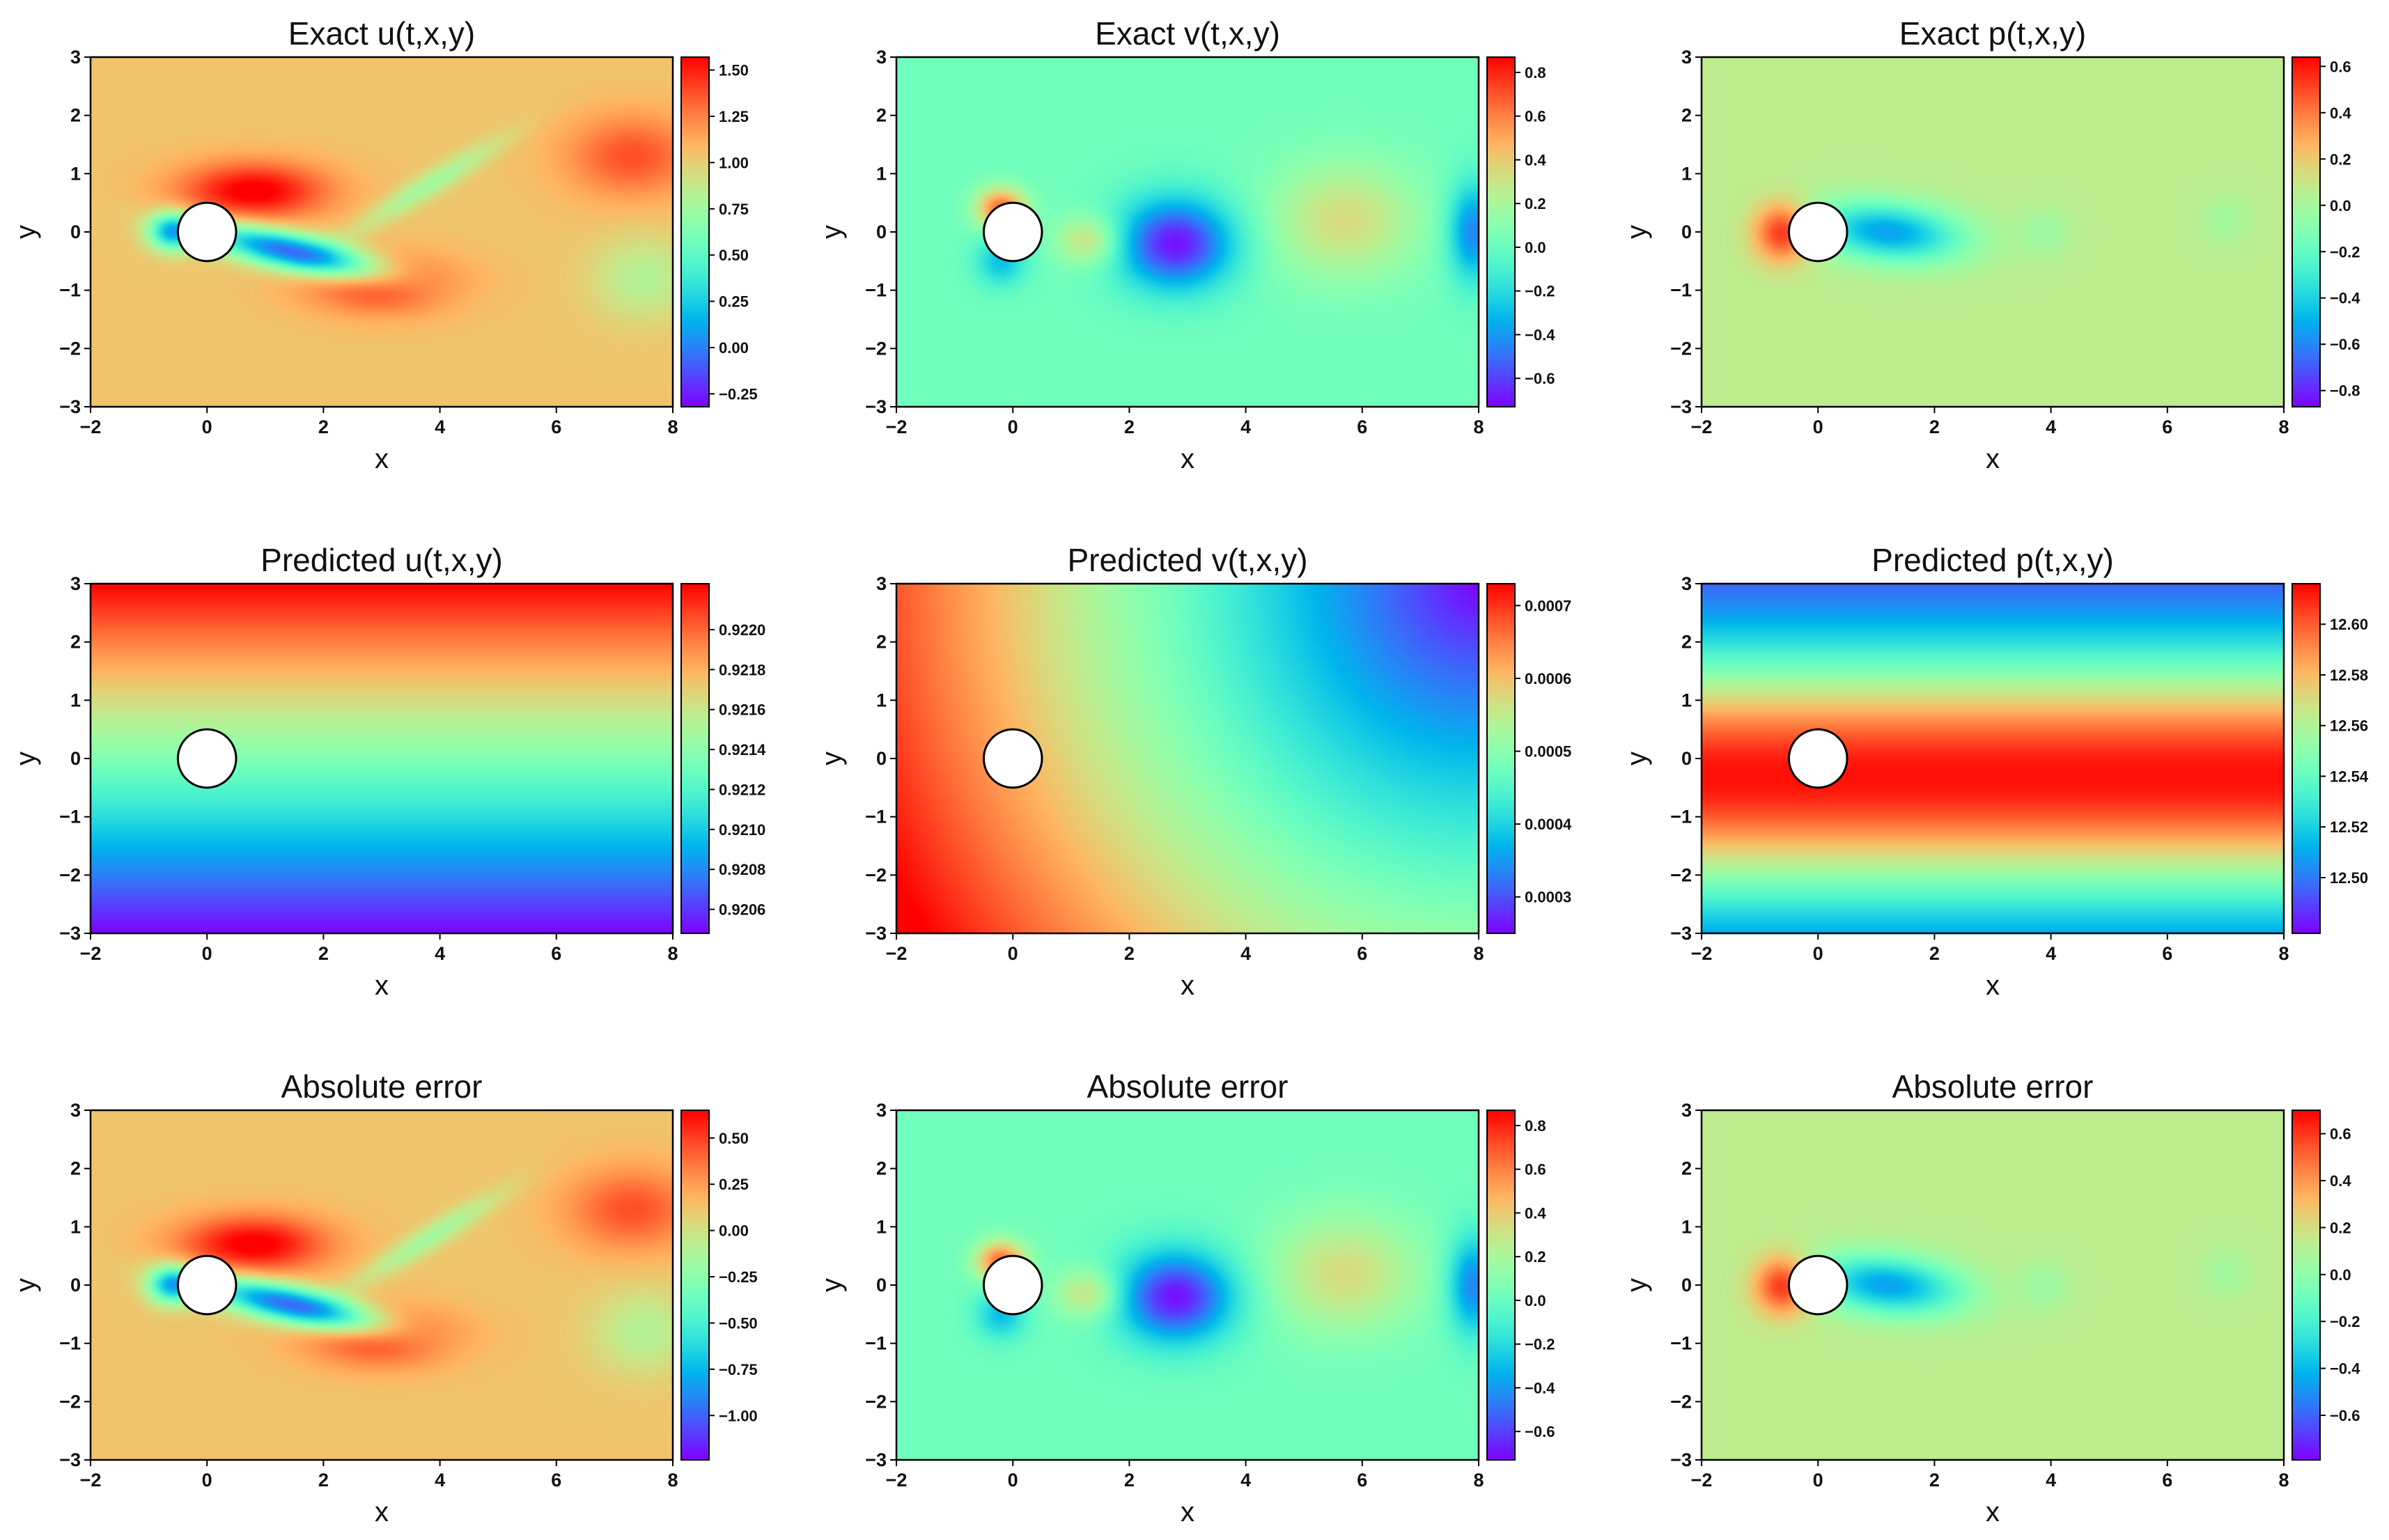  Describe the element at coordinates (742, 830) in the screenshot. I see `colorbar-tick-label: 0.9210` at that location.